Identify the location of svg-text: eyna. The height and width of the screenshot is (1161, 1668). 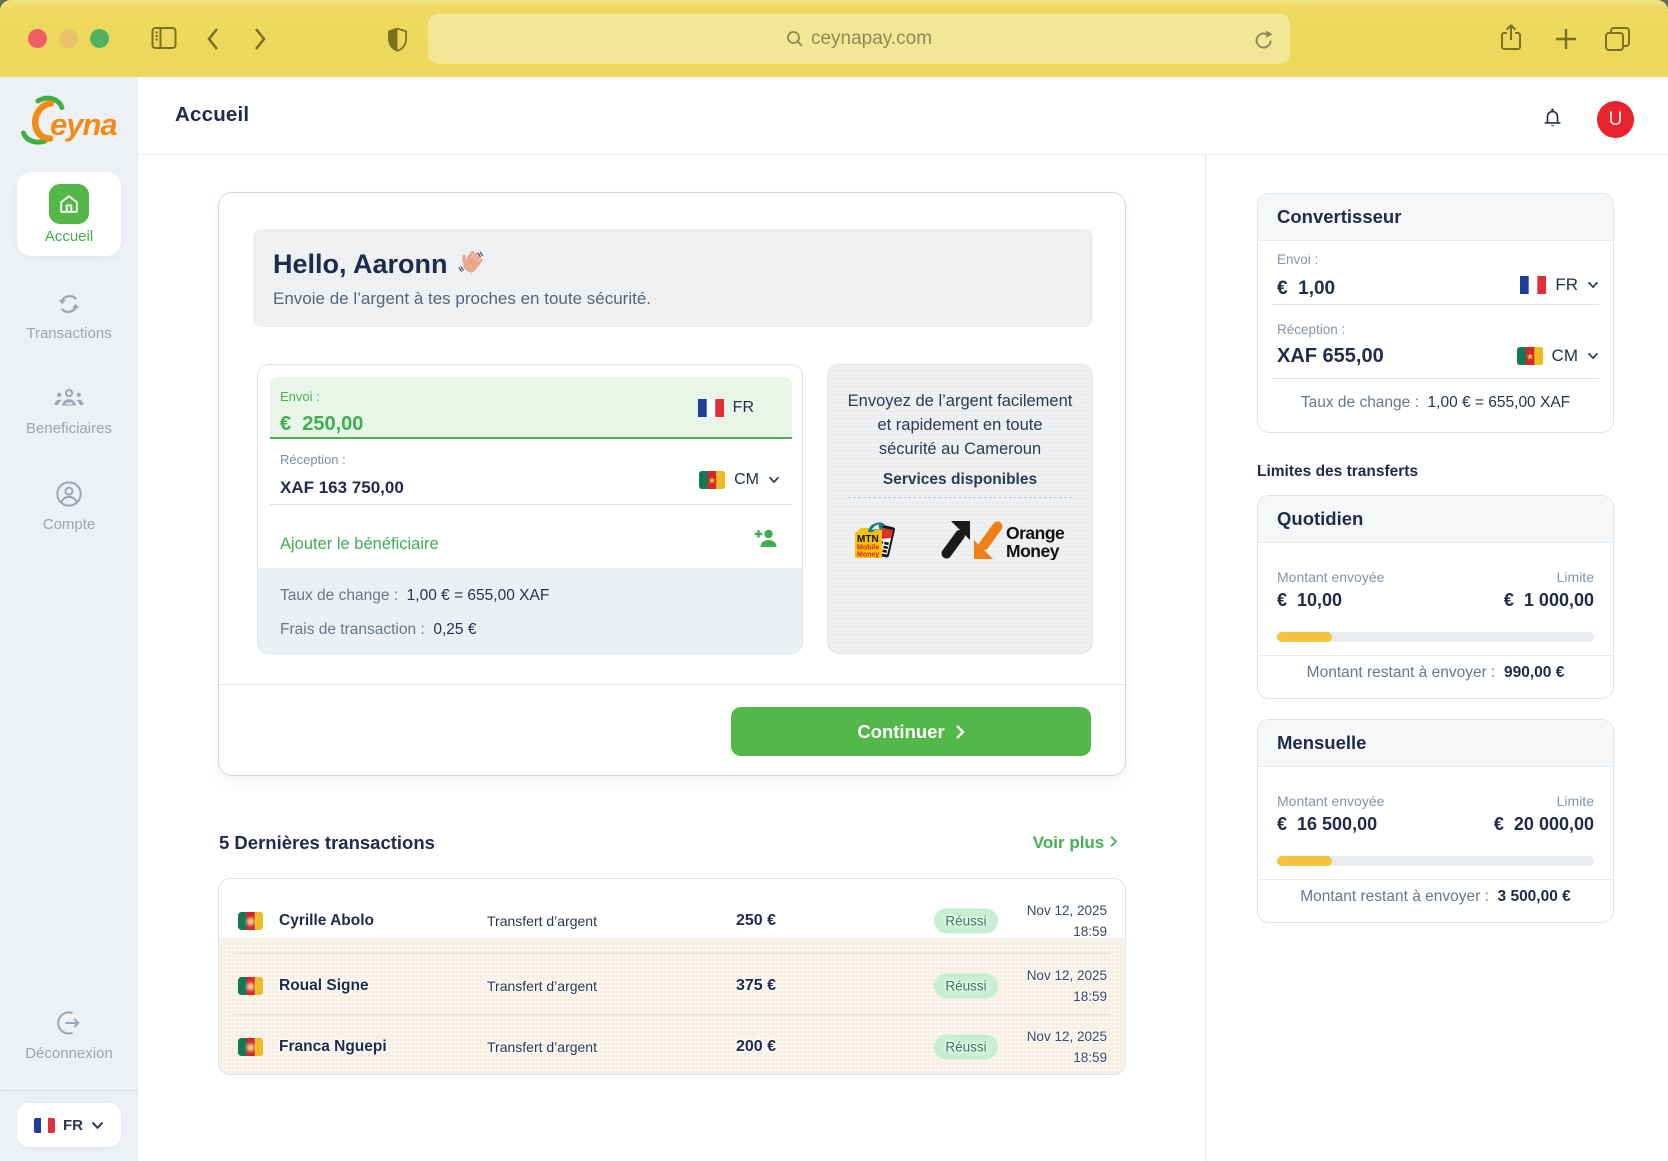
(83, 124).